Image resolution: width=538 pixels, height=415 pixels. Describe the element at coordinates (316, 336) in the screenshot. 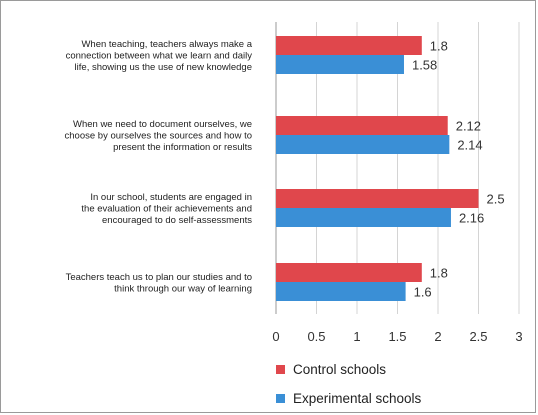

I see `x-tick-label: 0.5` at that location.